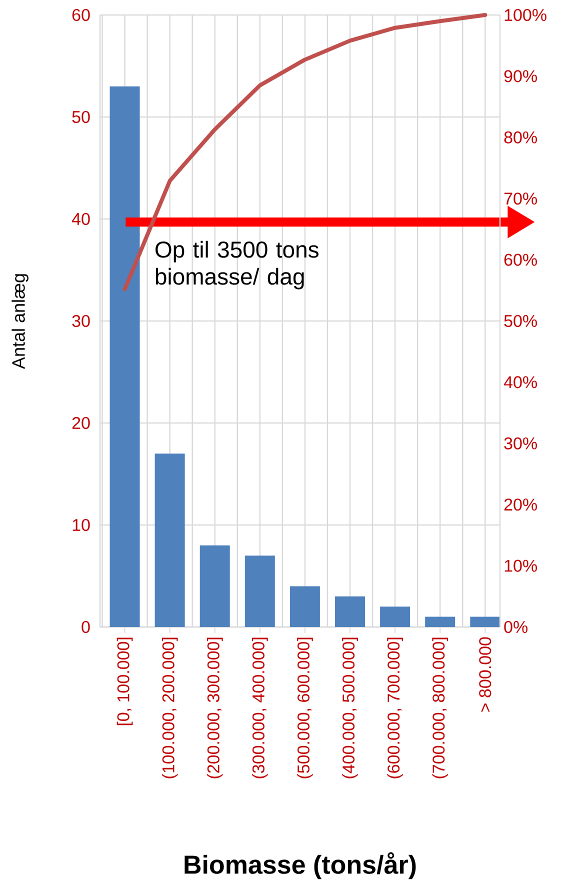  Describe the element at coordinates (395, 708) in the screenshot. I see `x-tick-label: (600.000, 700.000]` at that location.